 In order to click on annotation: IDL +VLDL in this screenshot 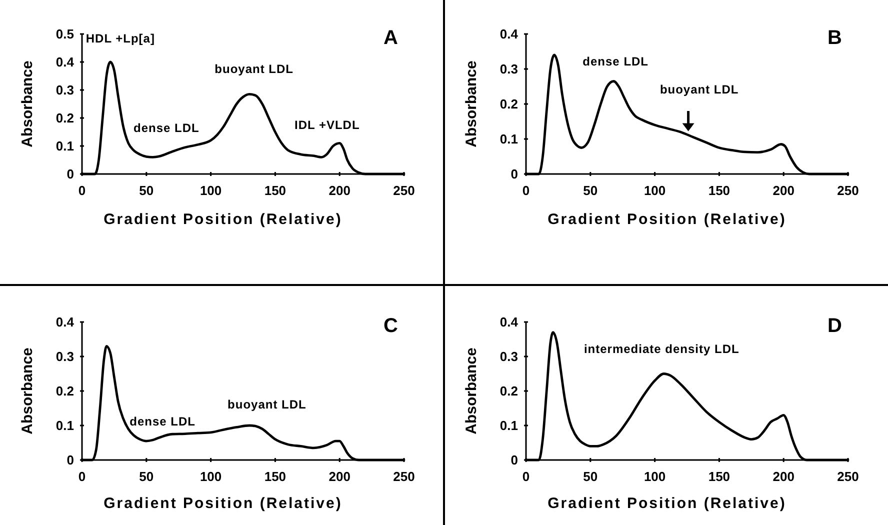, I will do `click(327, 125)`.